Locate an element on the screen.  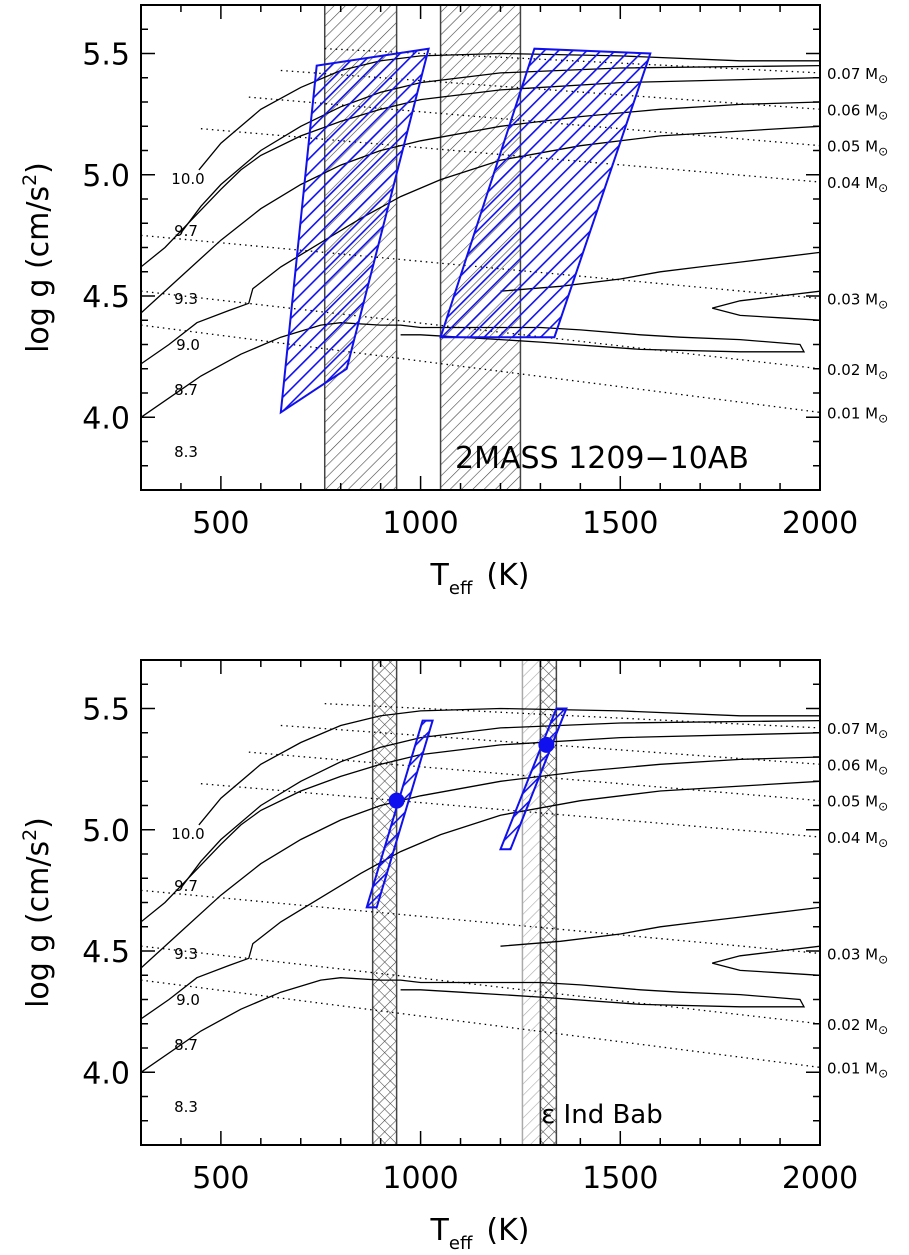
x-label-main: T is located at coordinates (440, 575).